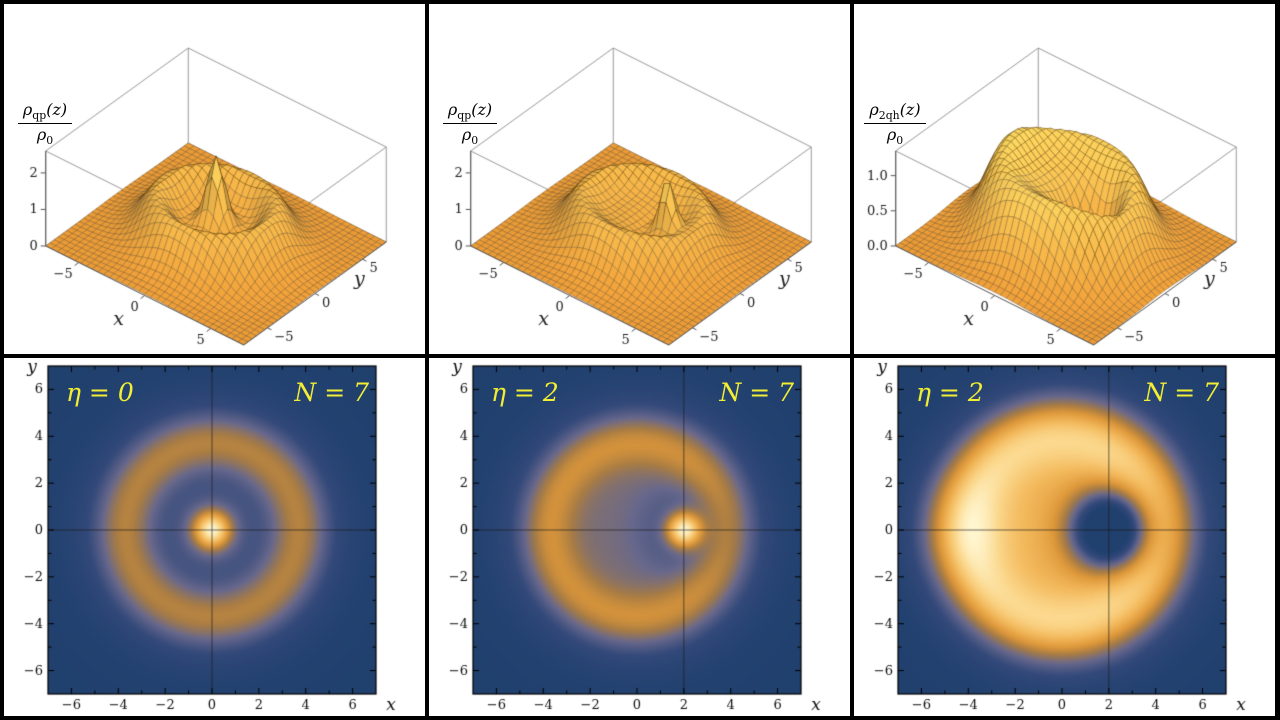  I want to click on z-axis-label-fraction: ρ2qh(z) ρ0, so click(895, 123).